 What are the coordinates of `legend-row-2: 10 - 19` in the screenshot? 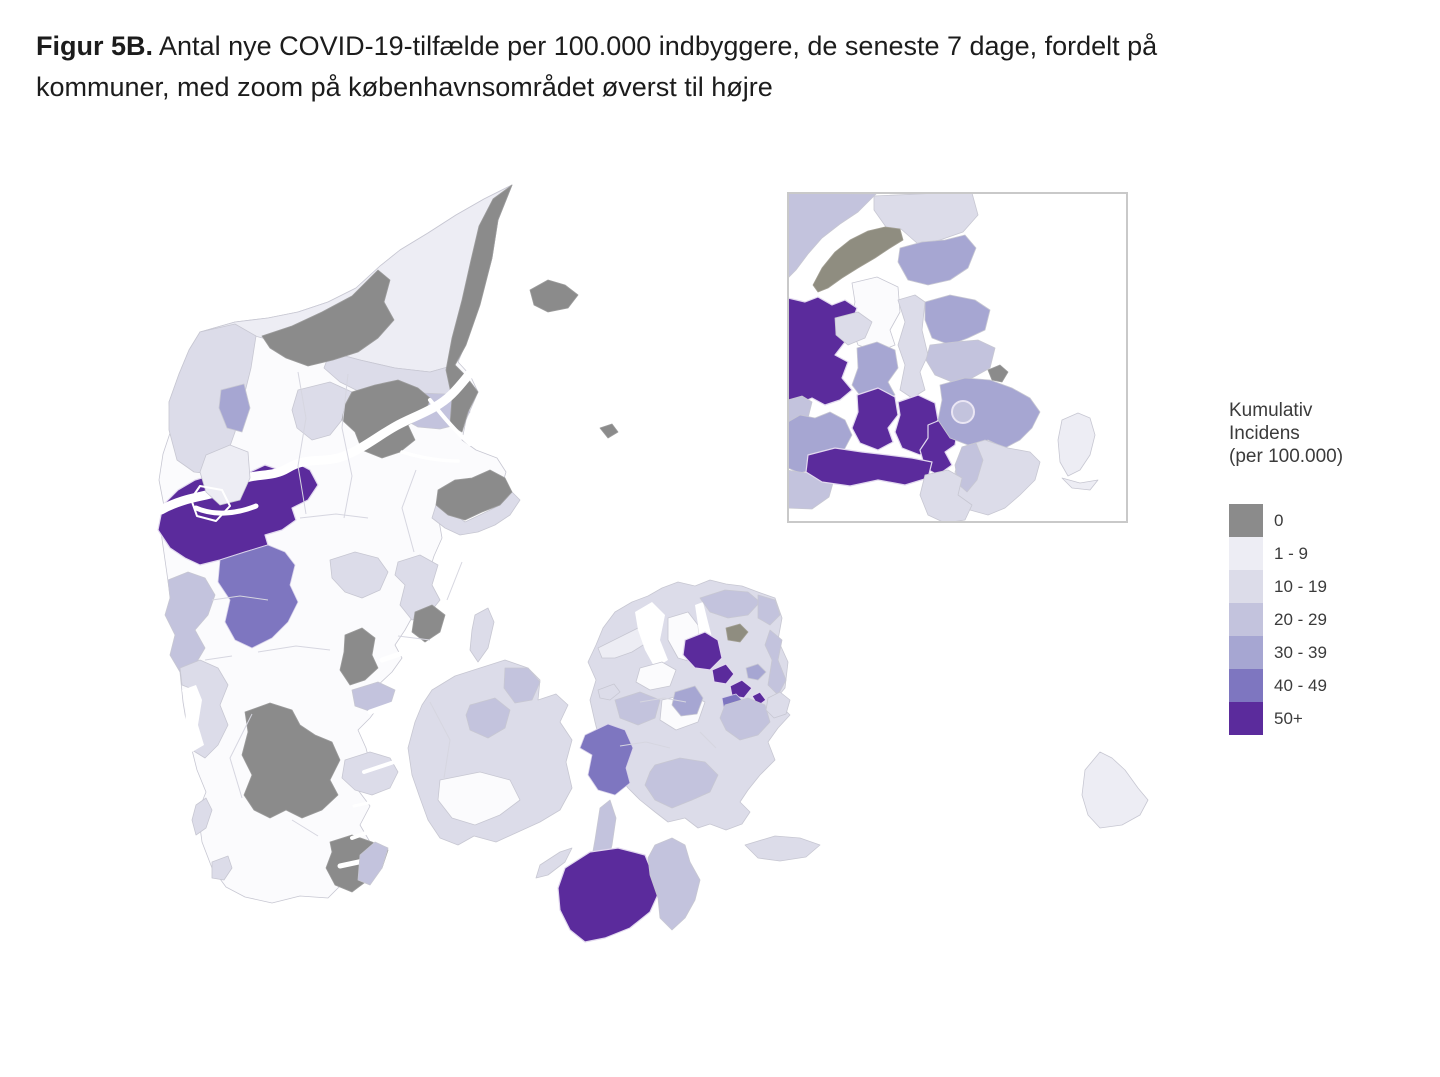 It's located at (1324, 586).